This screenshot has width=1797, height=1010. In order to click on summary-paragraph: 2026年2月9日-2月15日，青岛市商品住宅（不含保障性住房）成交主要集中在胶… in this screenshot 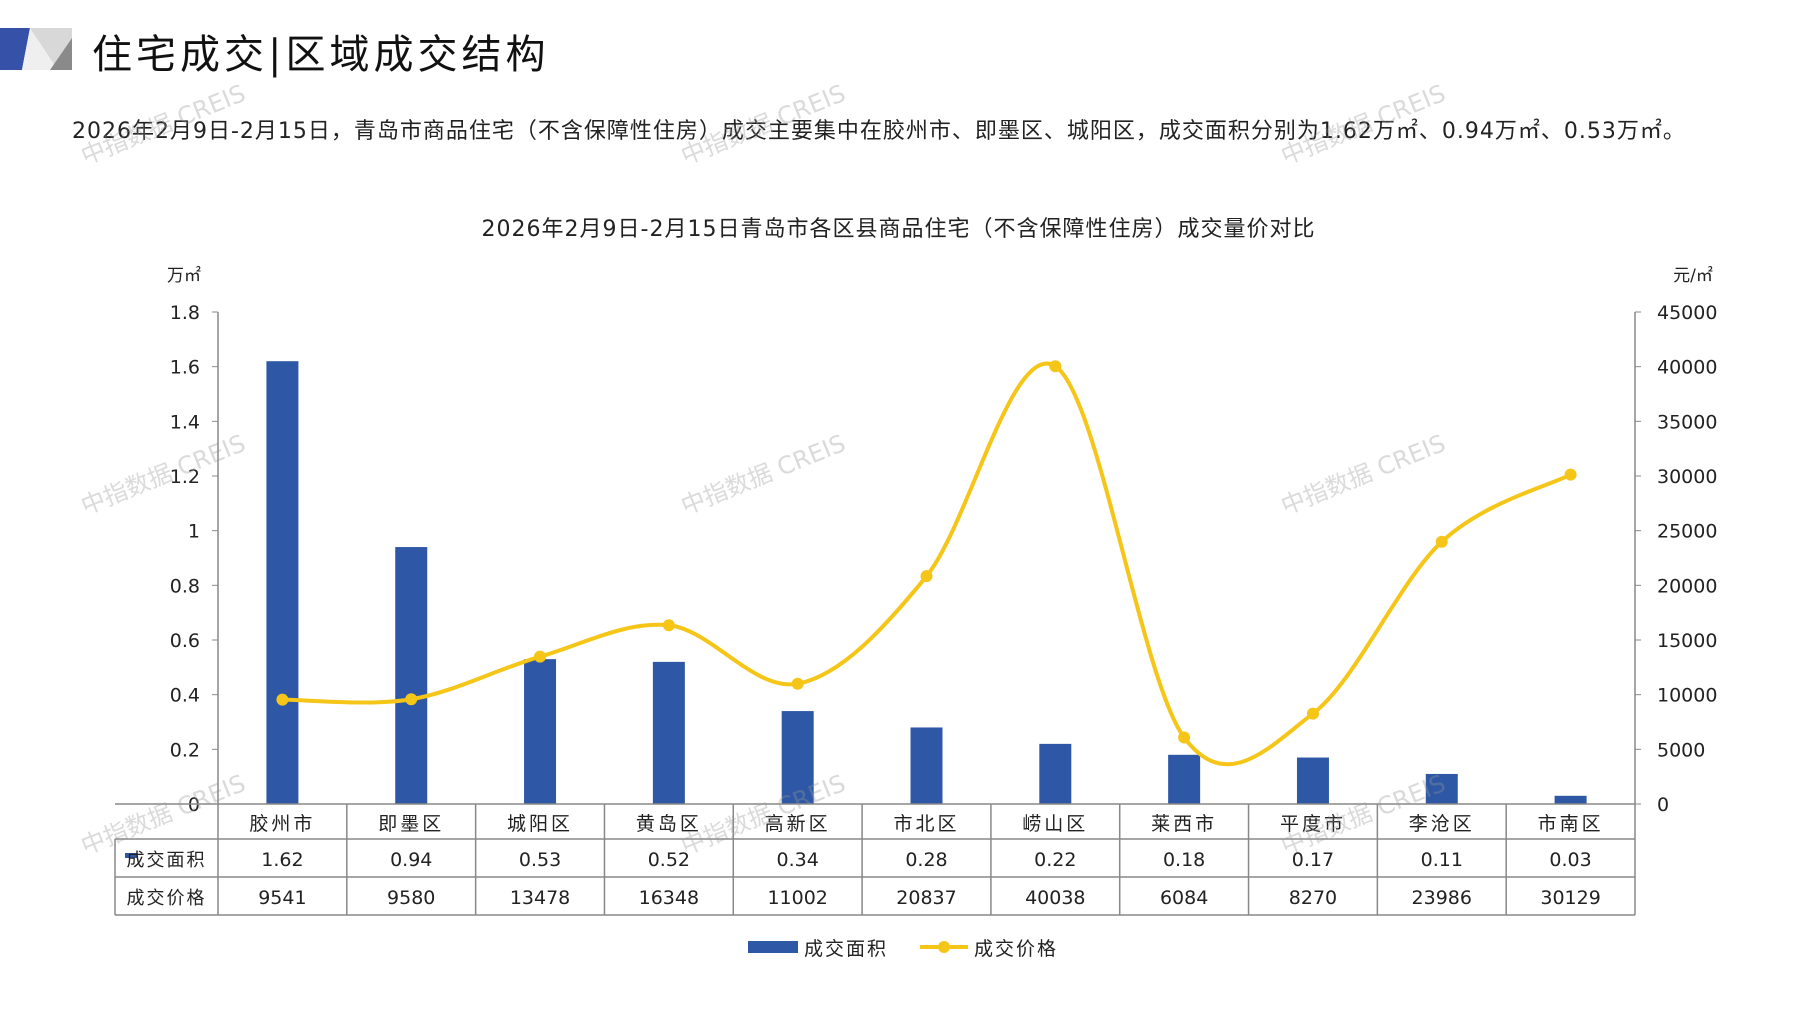, I will do `click(879, 131)`.